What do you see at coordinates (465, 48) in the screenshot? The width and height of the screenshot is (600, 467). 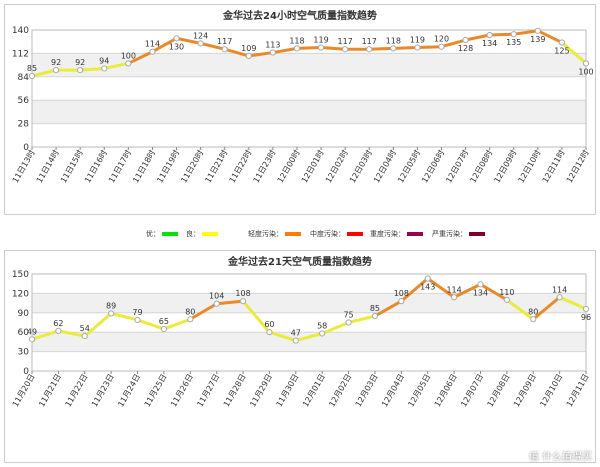 I see `data-label: 128` at bounding box center [465, 48].